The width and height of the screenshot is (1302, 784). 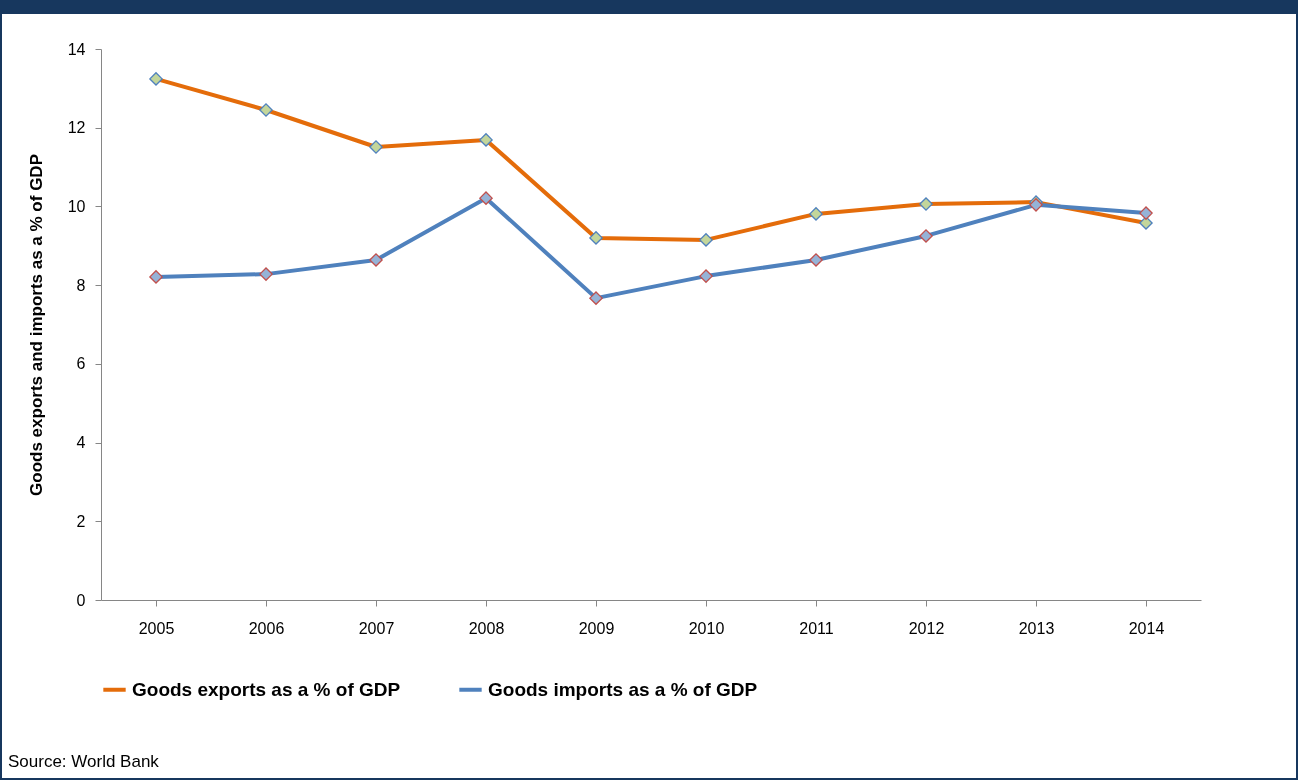 What do you see at coordinates (76, 206) in the screenshot?
I see `y-tick-label: 10` at bounding box center [76, 206].